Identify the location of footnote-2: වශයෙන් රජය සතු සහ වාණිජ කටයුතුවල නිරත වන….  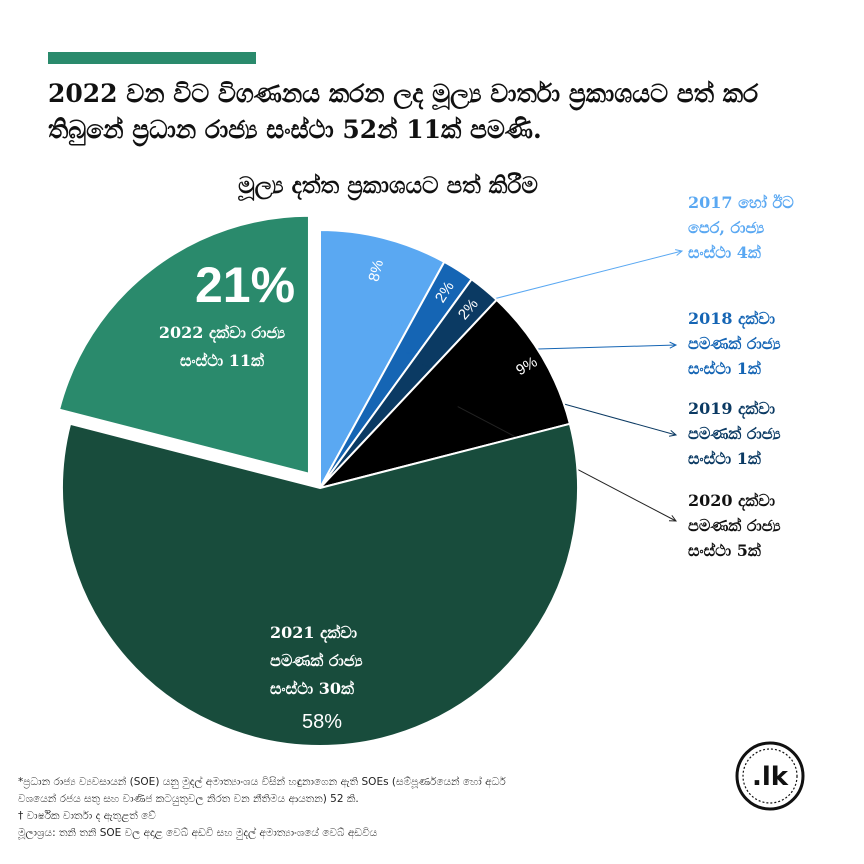
(188, 799).